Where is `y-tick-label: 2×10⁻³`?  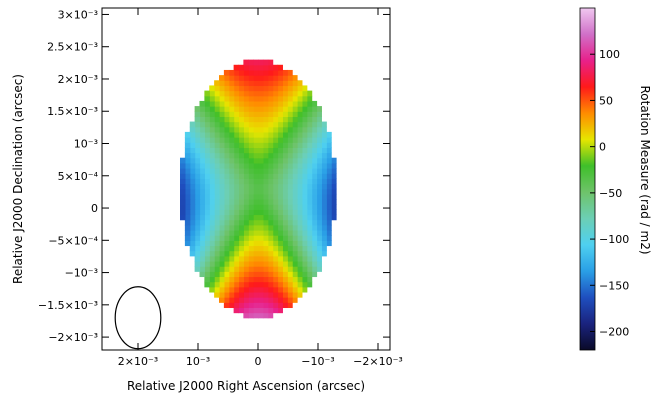 y-tick-label: 2×10⁻³ is located at coordinates (78, 79).